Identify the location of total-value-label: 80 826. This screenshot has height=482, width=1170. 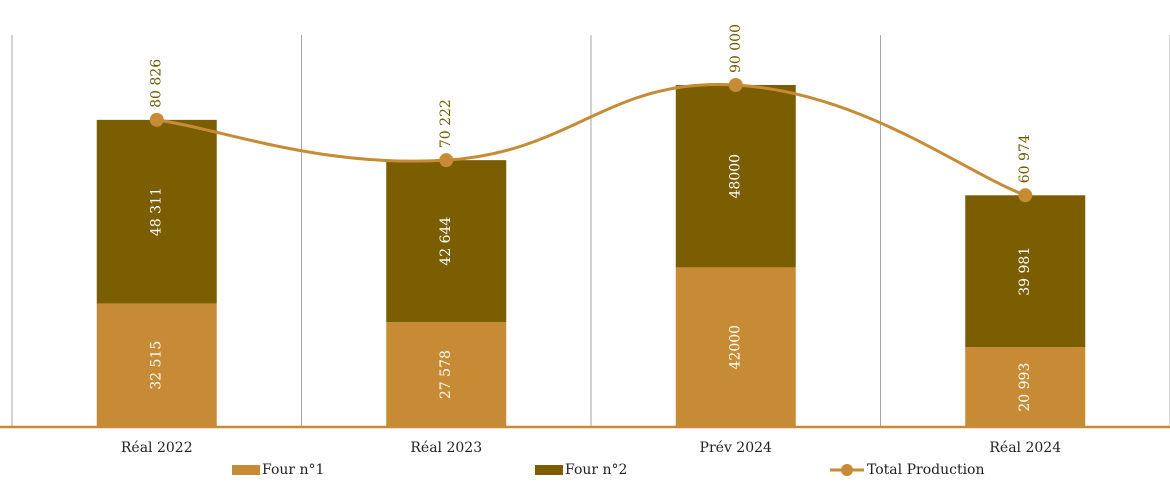
(157, 83).